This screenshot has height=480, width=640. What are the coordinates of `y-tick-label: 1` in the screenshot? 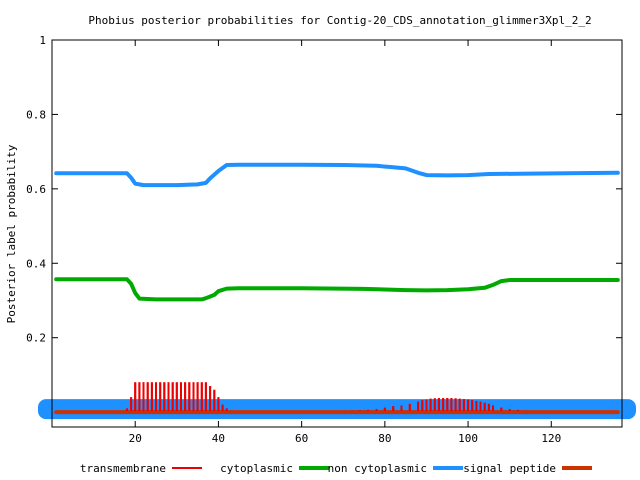 It's located at (42, 40).